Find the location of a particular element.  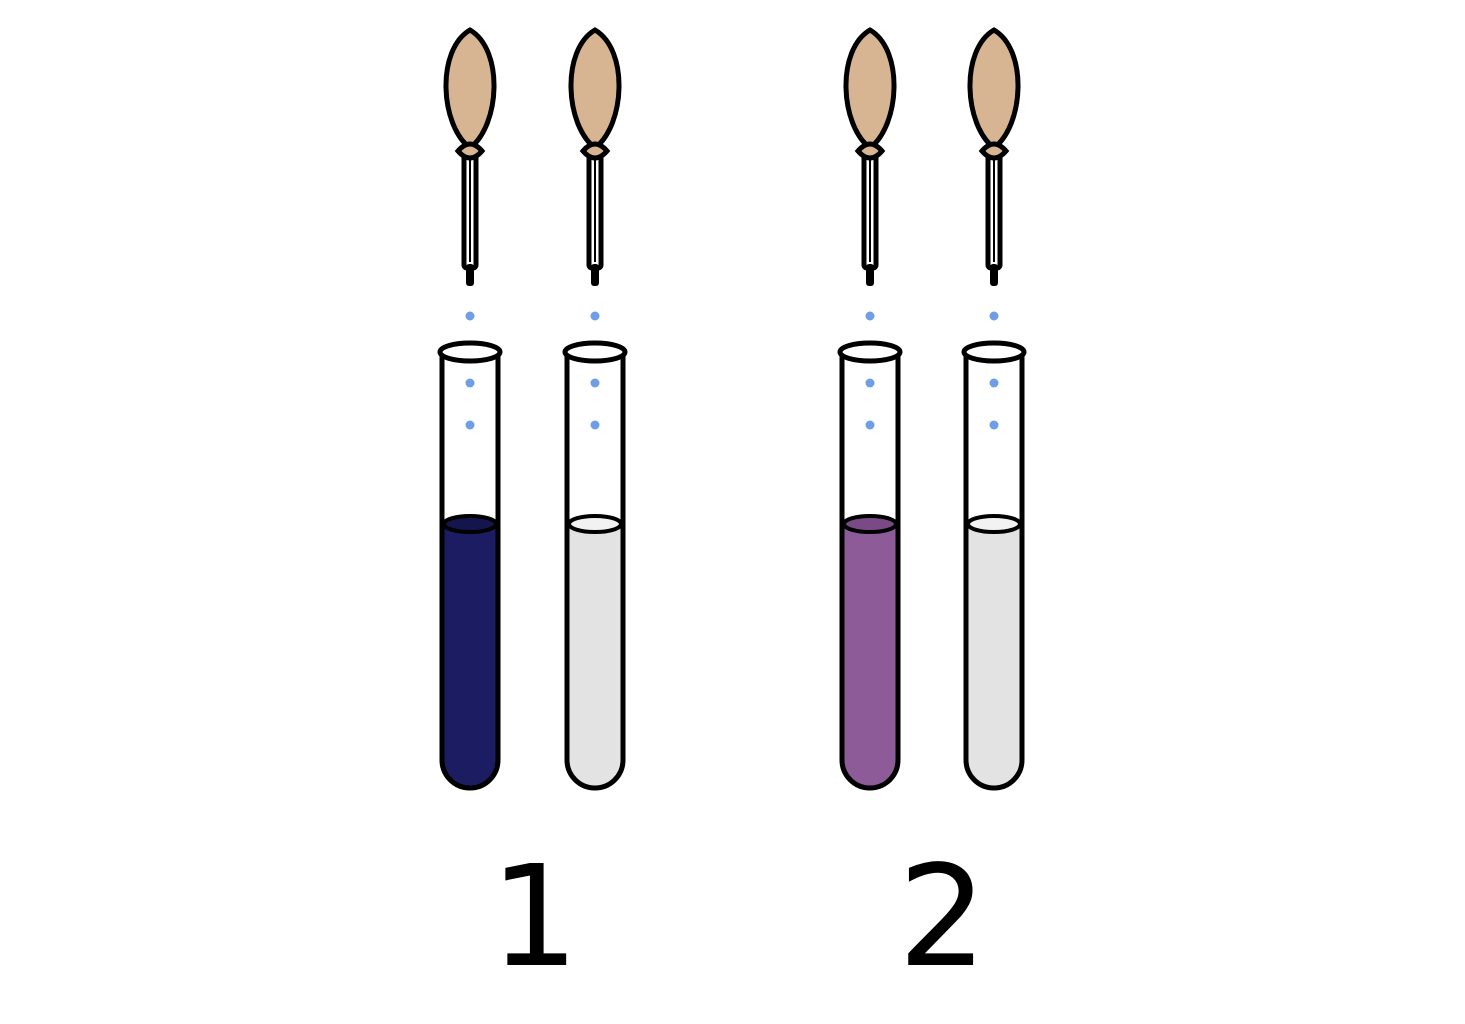

group-1-label: 1 is located at coordinates (535, 917).